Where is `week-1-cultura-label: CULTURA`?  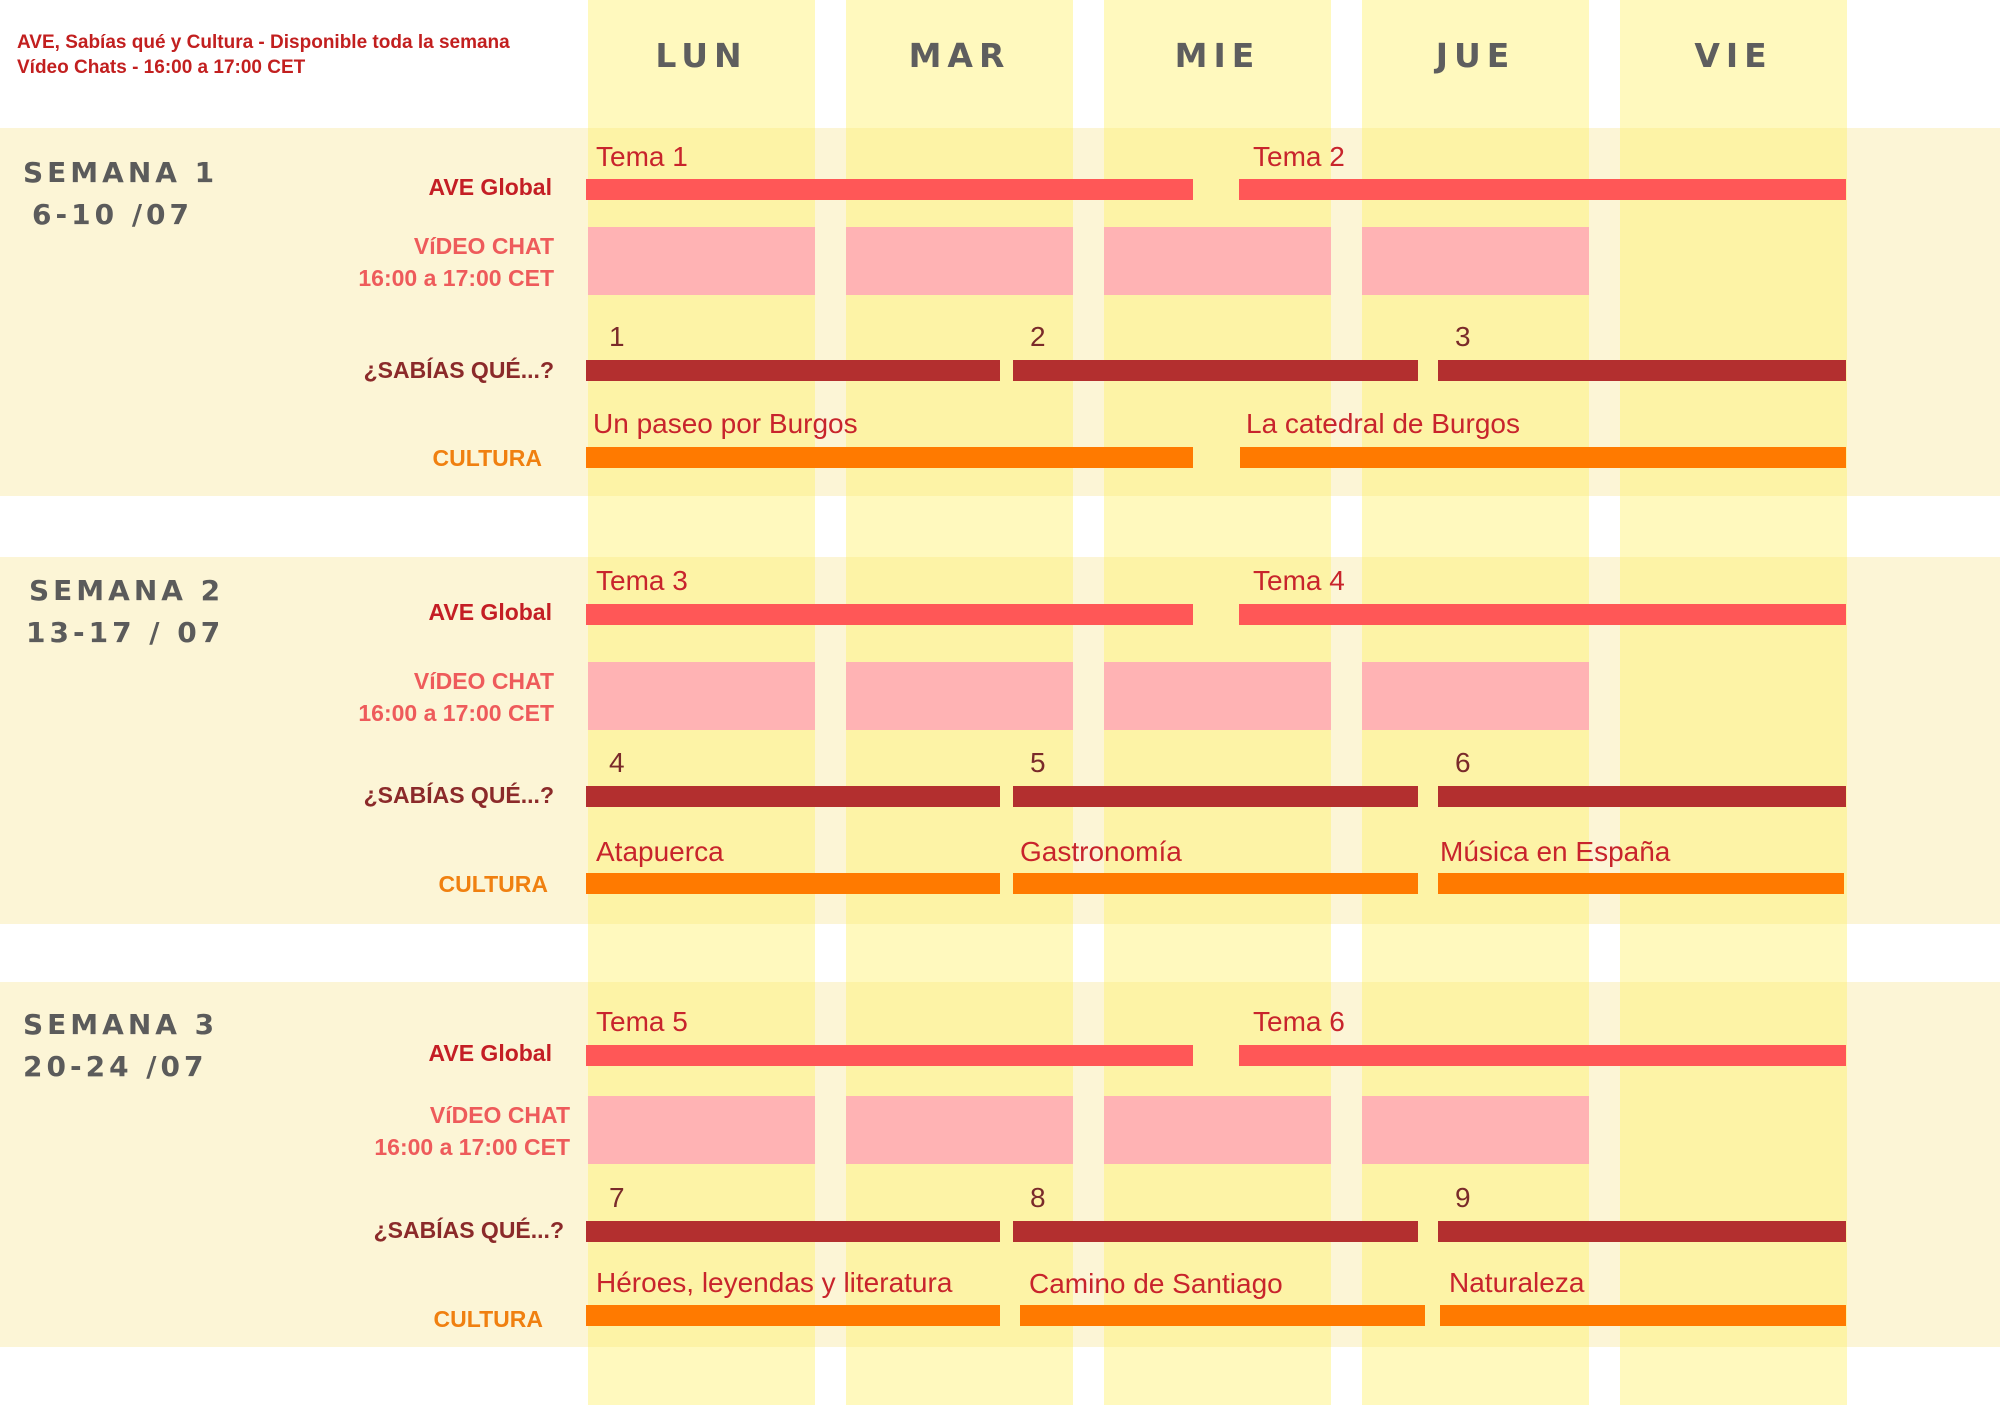 week-1-cultura-label: CULTURA is located at coordinates (487, 458).